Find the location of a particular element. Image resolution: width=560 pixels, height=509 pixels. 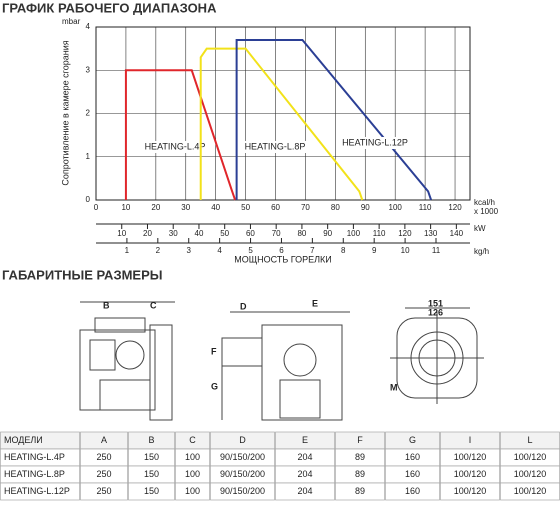

x3-tick-label: 10 is located at coordinates (405, 250).